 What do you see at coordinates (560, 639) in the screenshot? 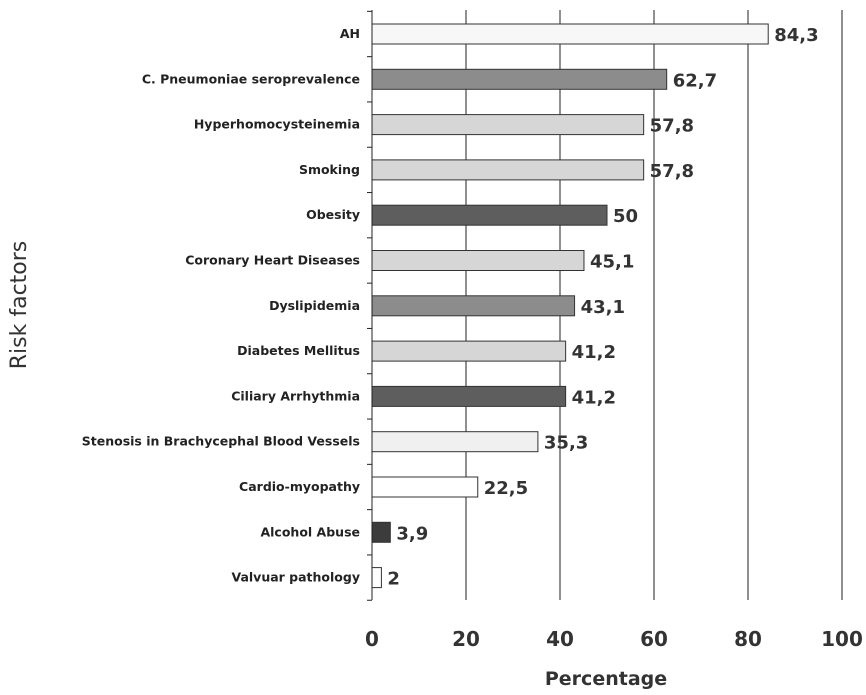
I see `x-tick-label: 40` at bounding box center [560, 639].